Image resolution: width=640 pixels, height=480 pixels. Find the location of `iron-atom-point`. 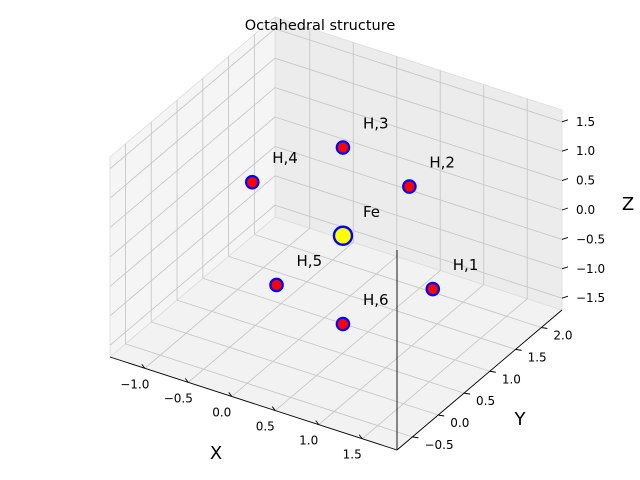

iron-atom-point is located at coordinates (343, 235).